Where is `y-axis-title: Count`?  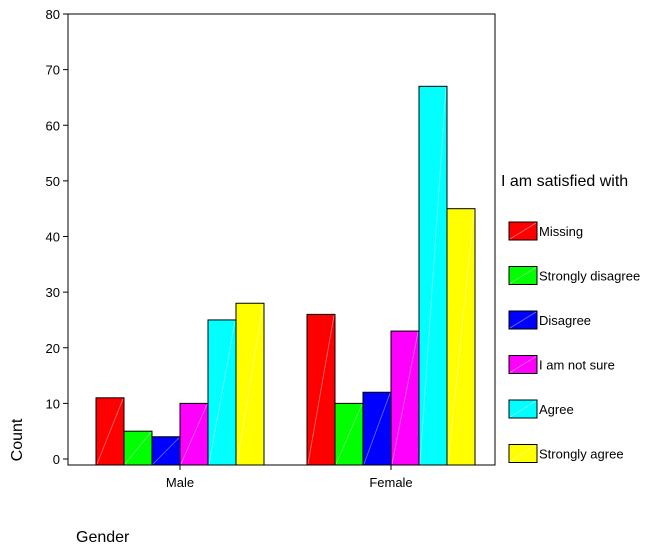
y-axis-title: Count is located at coordinates (17, 439).